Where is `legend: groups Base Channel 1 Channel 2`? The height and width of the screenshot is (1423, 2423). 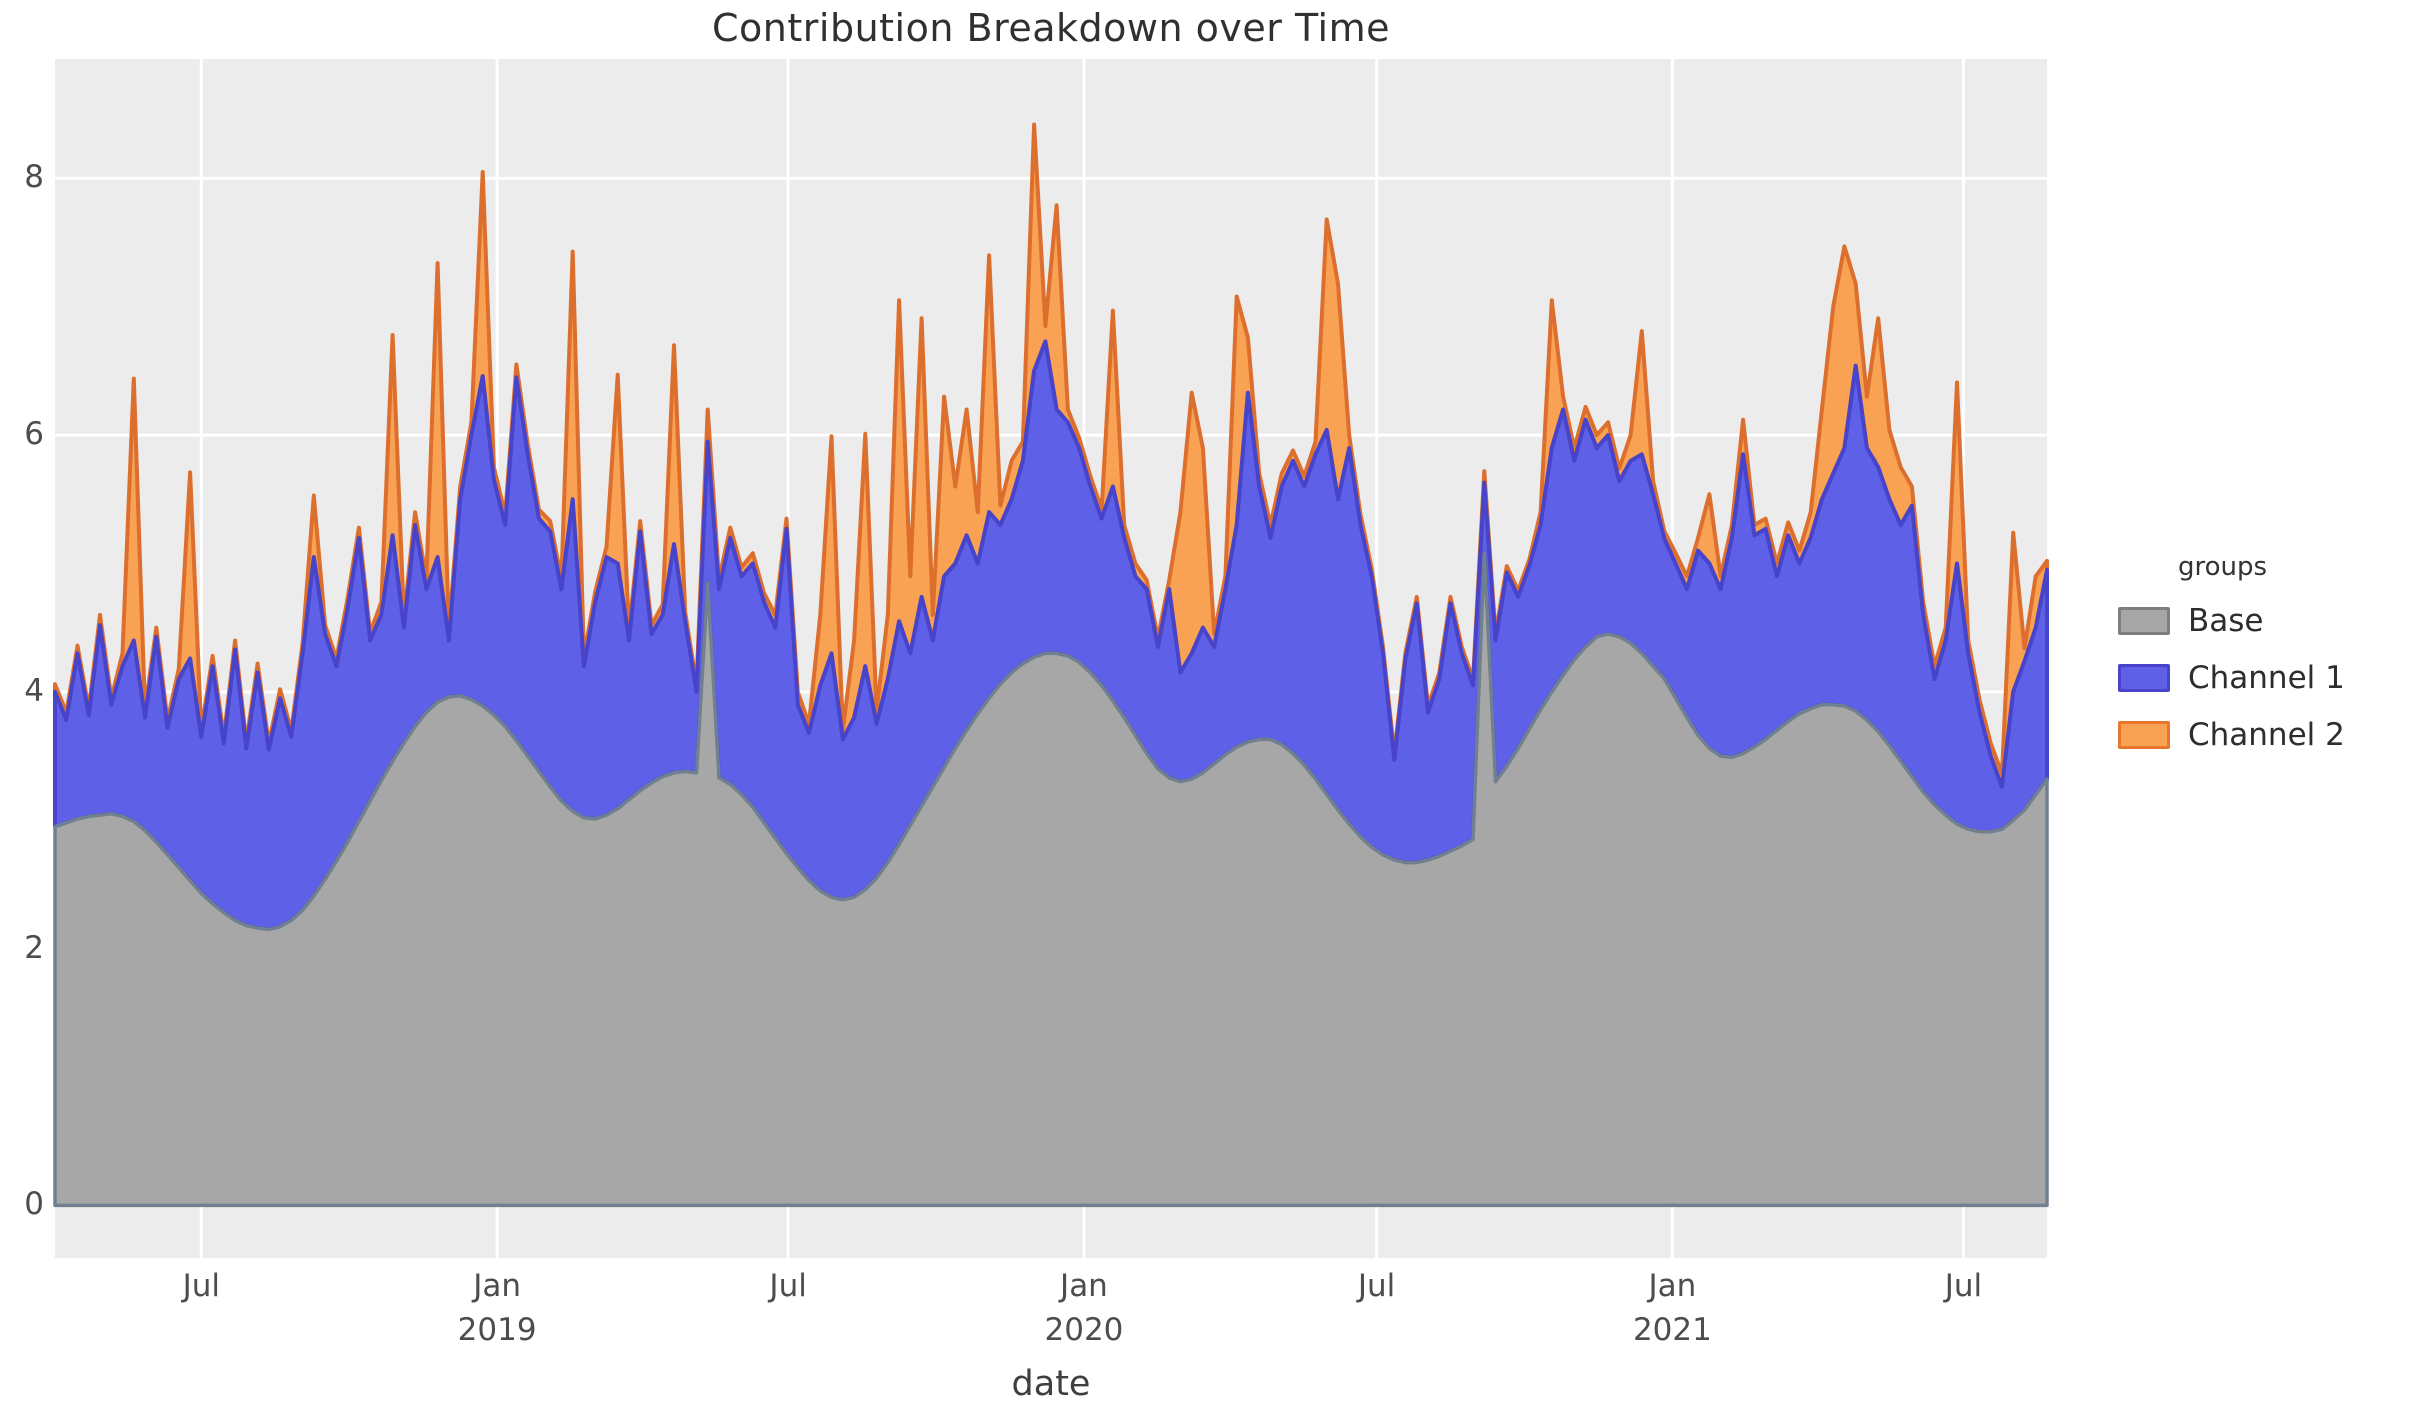 legend: groups Base Channel 1 Channel 2 is located at coordinates (2231, 652).